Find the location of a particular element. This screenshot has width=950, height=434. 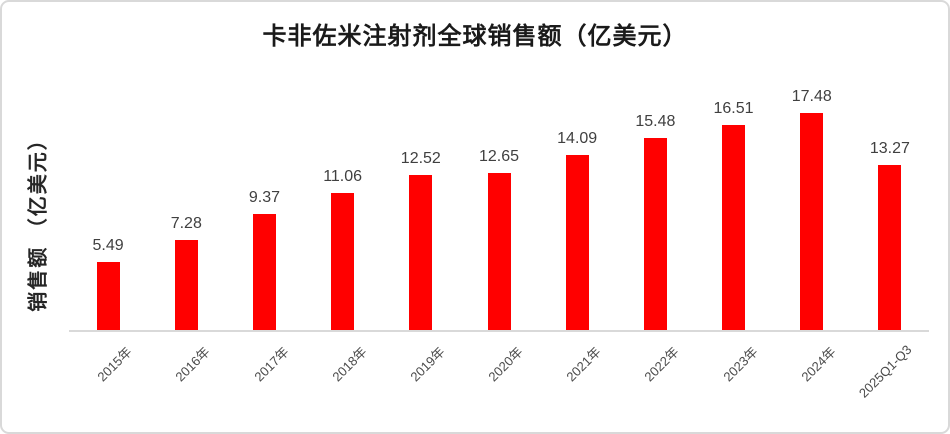

bar-value-label: 12.52 is located at coordinates (420, 158).